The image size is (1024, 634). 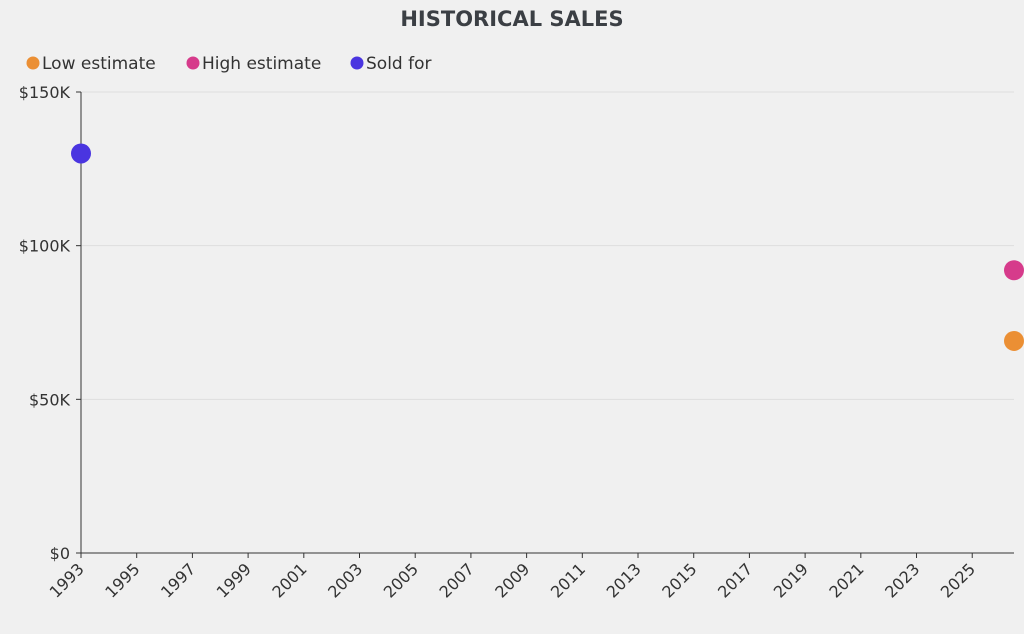 I want to click on x-tick-label: 2009, so click(x=512, y=580).